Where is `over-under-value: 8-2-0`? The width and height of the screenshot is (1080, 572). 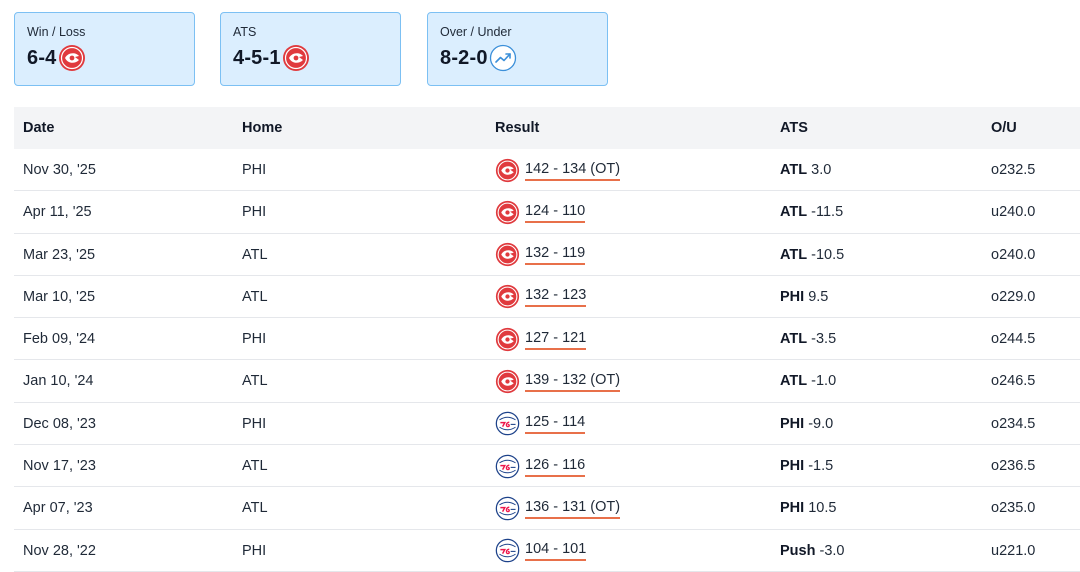 over-under-value: 8-2-0 is located at coordinates (464, 57).